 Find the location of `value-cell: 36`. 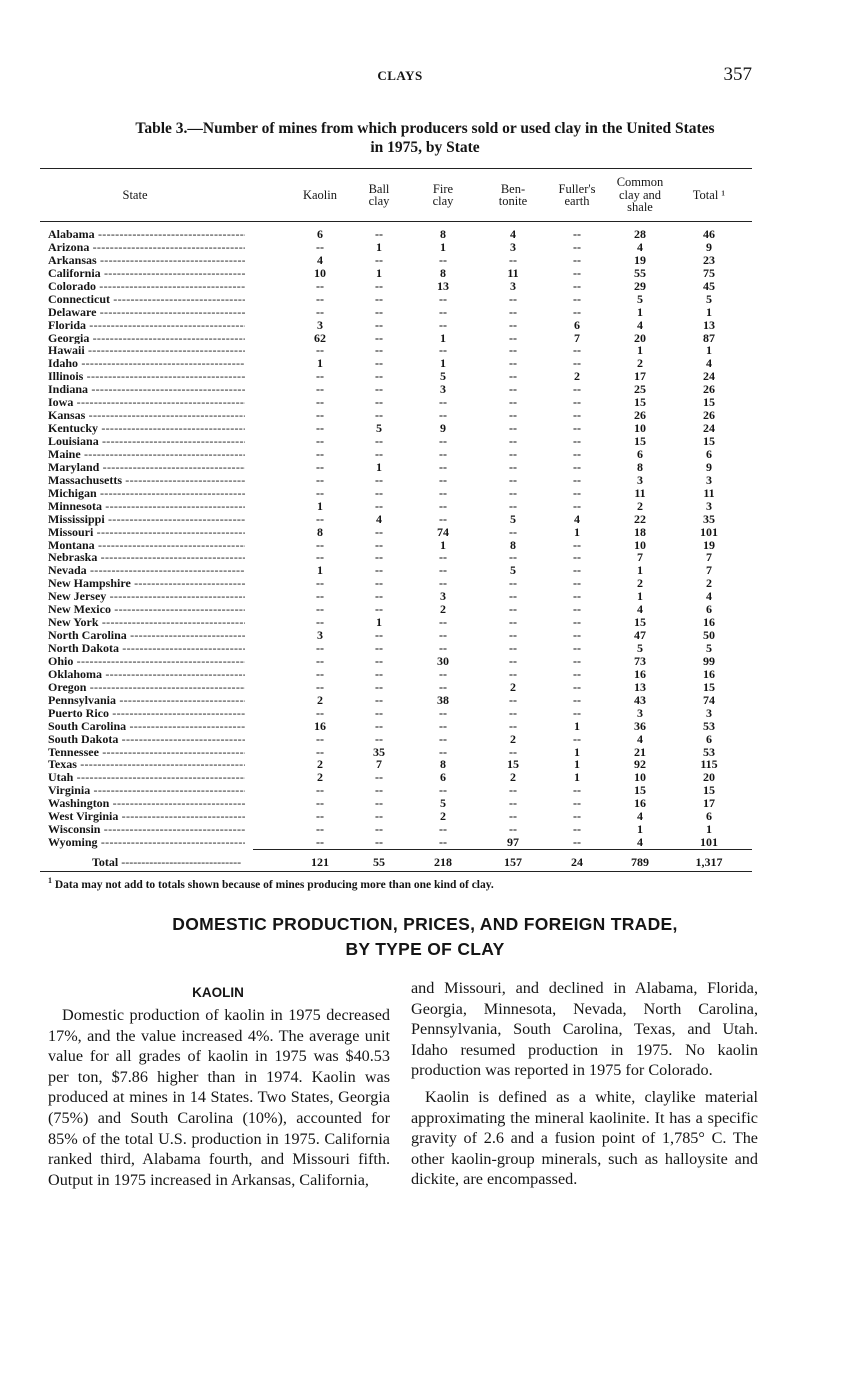

value-cell: 36 is located at coordinates (640, 725).